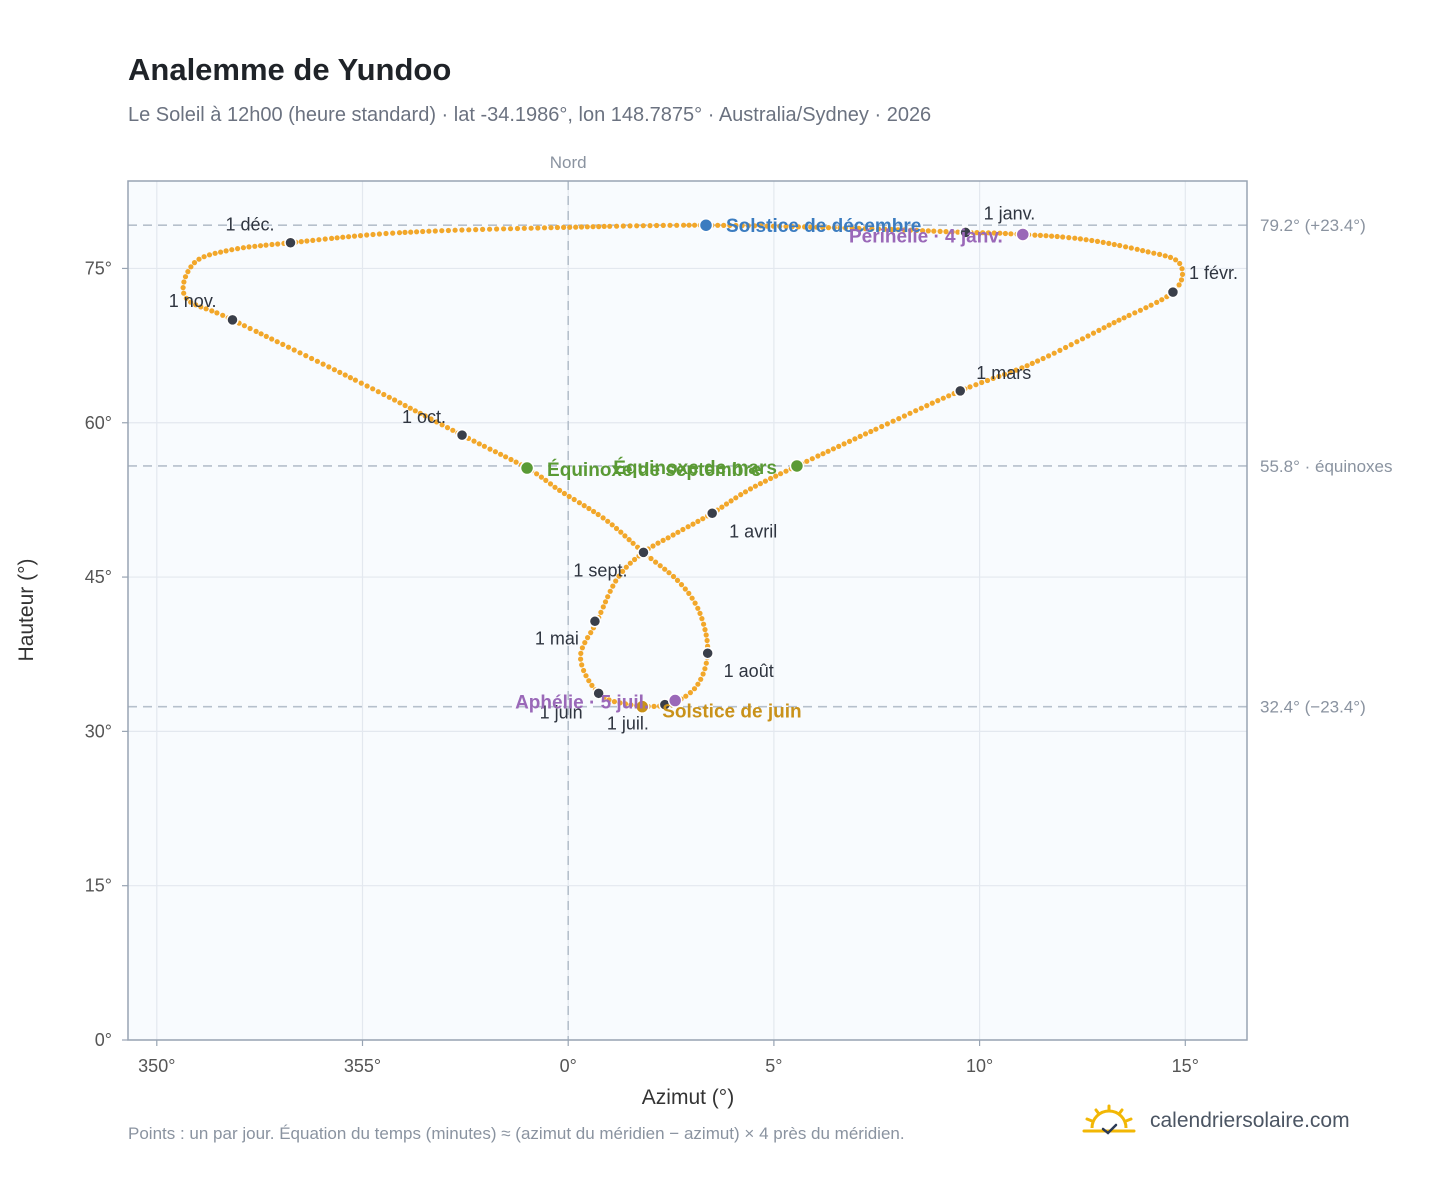 This screenshot has height=1188, width=1448. What do you see at coordinates (557, 638) in the screenshot?
I see `month-label: 1 mai` at bounding box center [557, 638].